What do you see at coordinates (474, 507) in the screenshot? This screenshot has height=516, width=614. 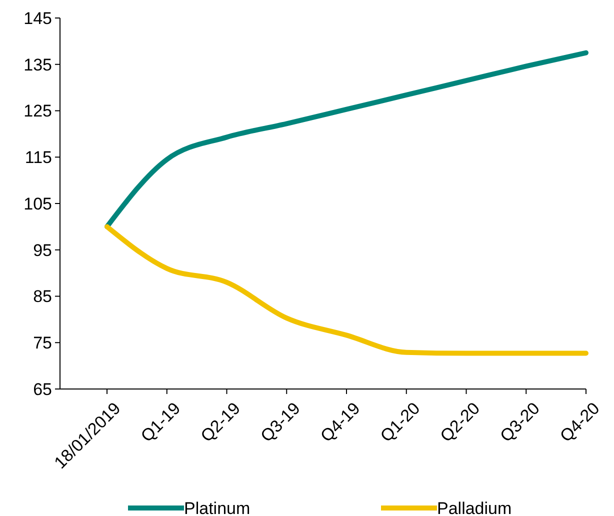 I see `legend-label: Palladium` at bounding box center [474, 507].